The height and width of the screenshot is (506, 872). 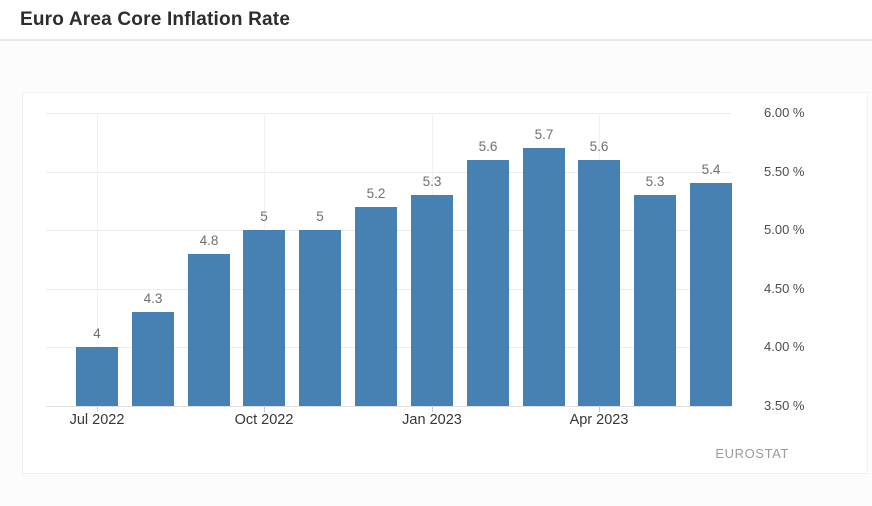 I want to click on y-axis-label: 5.00 %, so click(x=784, y=229).